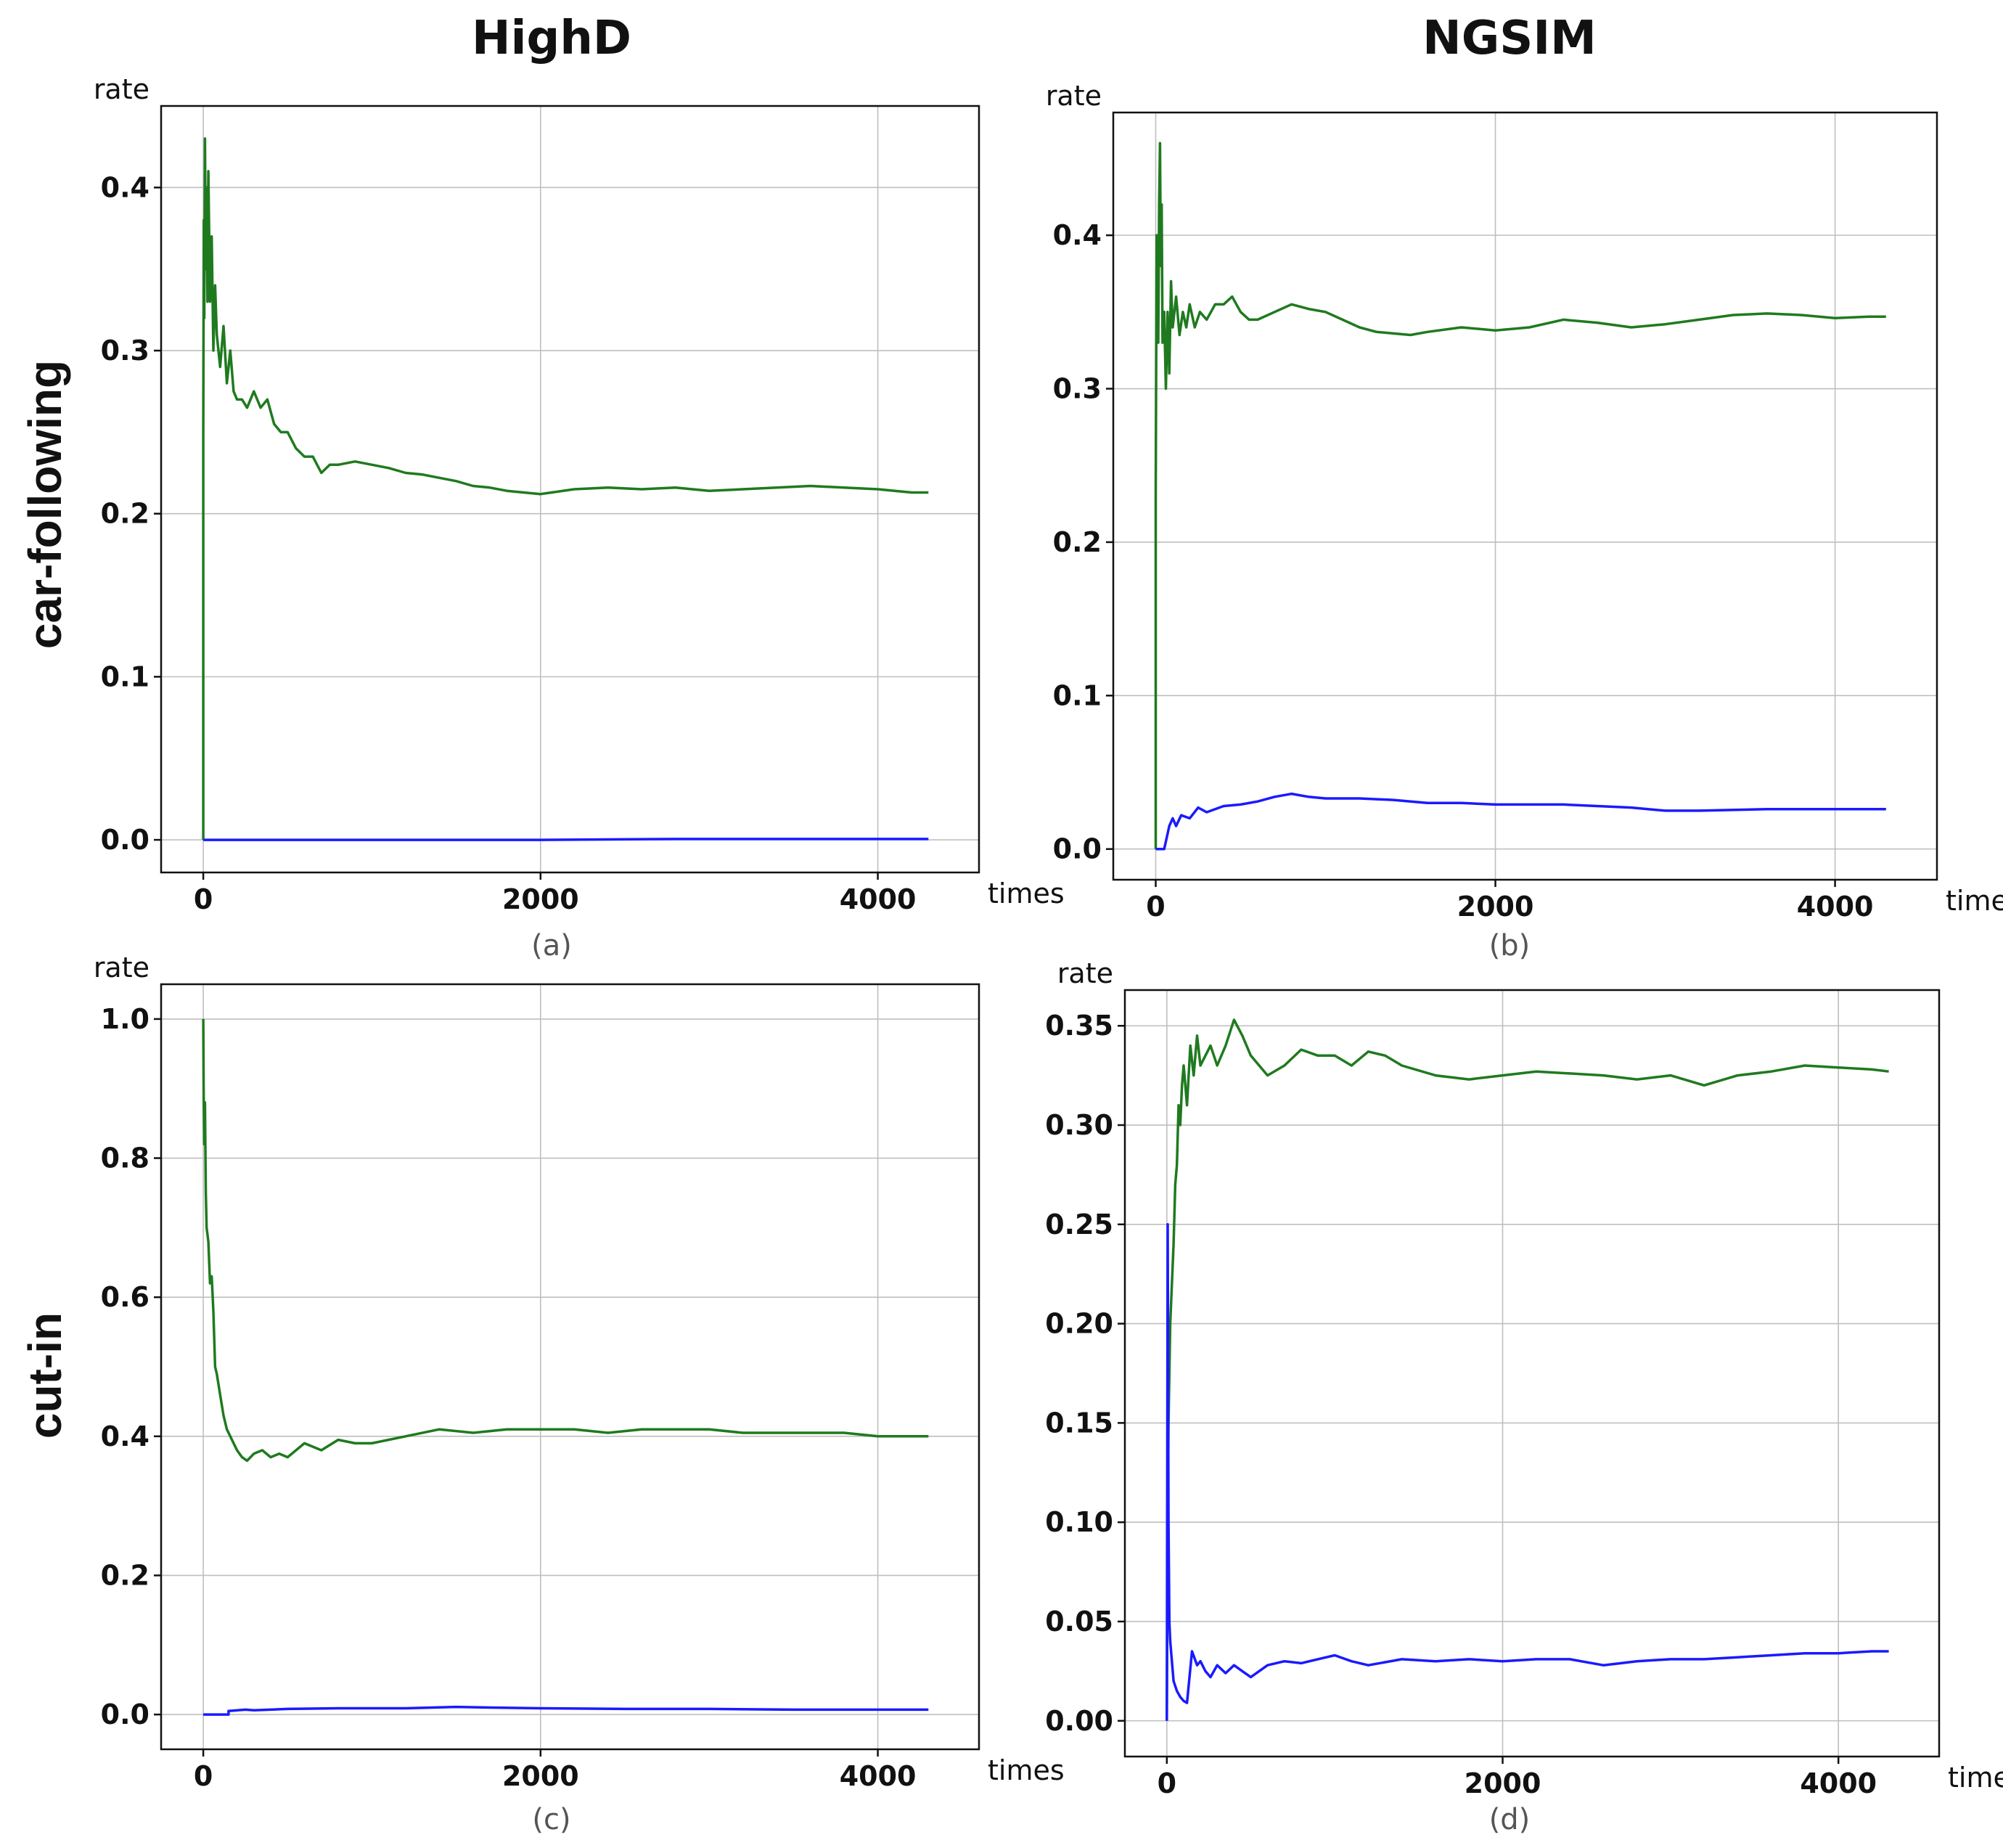 This screenshot has width=2003, height=1848. What do you see at coordinates (551, 38) in the screenshot?
I see `column-title-highd: HighD` at bounding box center [551, 38].